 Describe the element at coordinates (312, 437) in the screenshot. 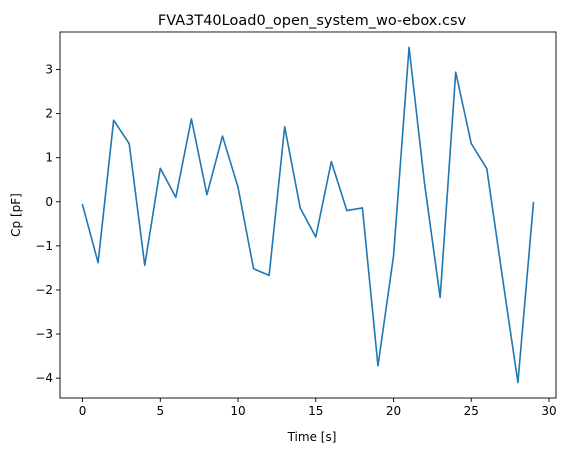

I see `x-axis-label: Time [s]` at that location.